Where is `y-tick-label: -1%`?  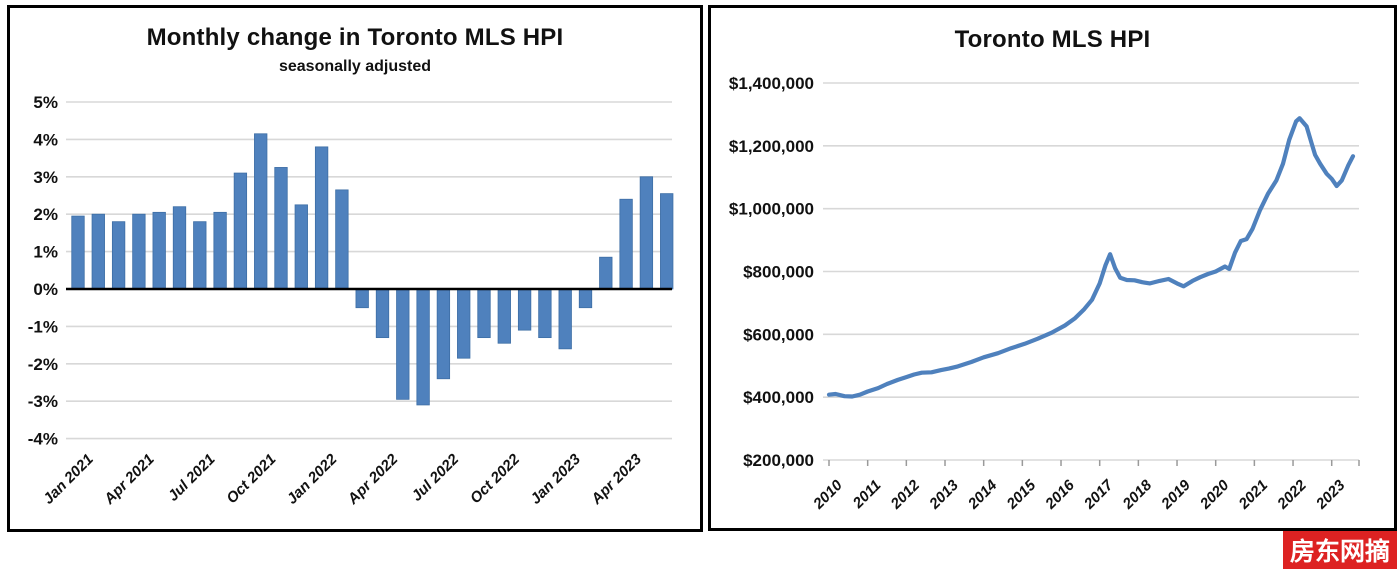
y-tick-label: -1% is located at coordinates (43, 326).